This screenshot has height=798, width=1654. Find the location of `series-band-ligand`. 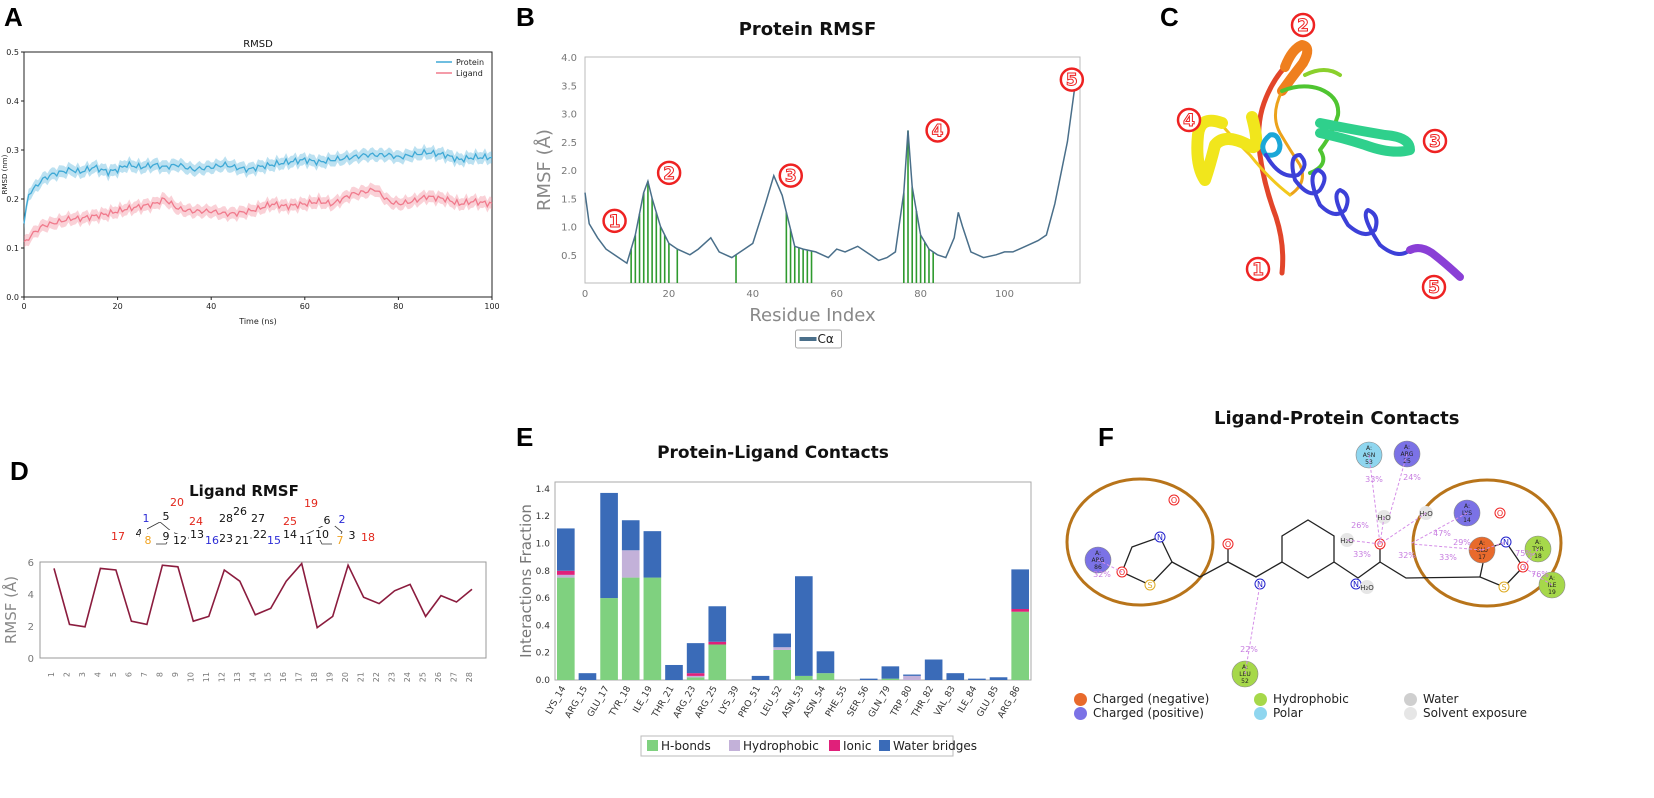

series-band-ligand is located at coordinates (258, 215).